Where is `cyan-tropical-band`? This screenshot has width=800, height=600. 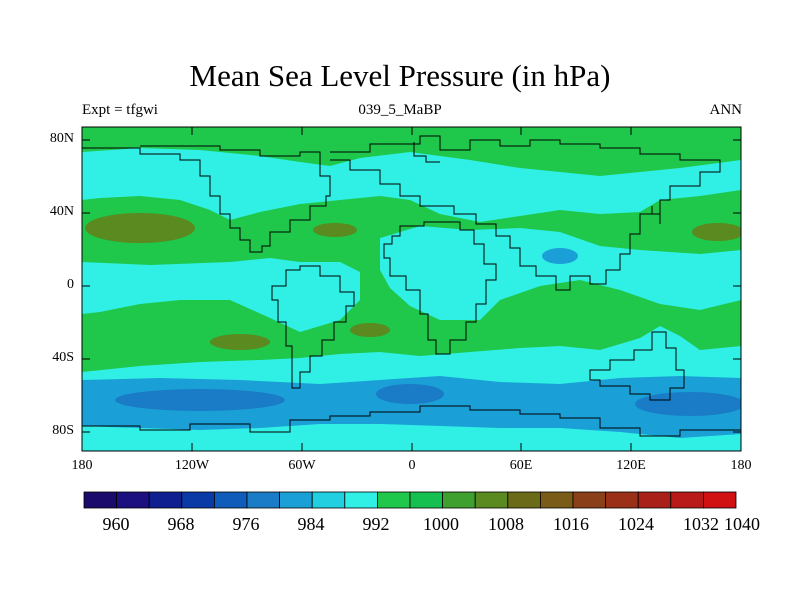 cyan-tropical-band is located at coordinates (221, 295).